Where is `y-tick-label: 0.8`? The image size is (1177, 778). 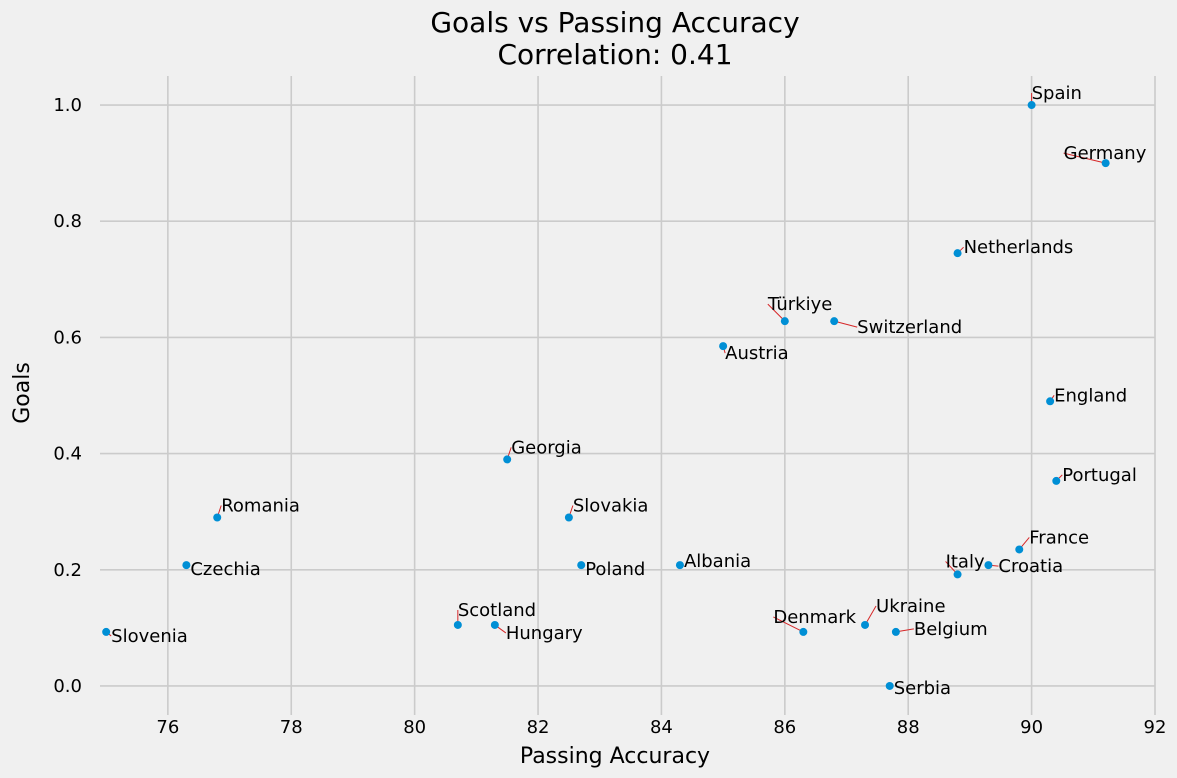 y-tick-label: 0.8 is located at coordinates (67, 221).